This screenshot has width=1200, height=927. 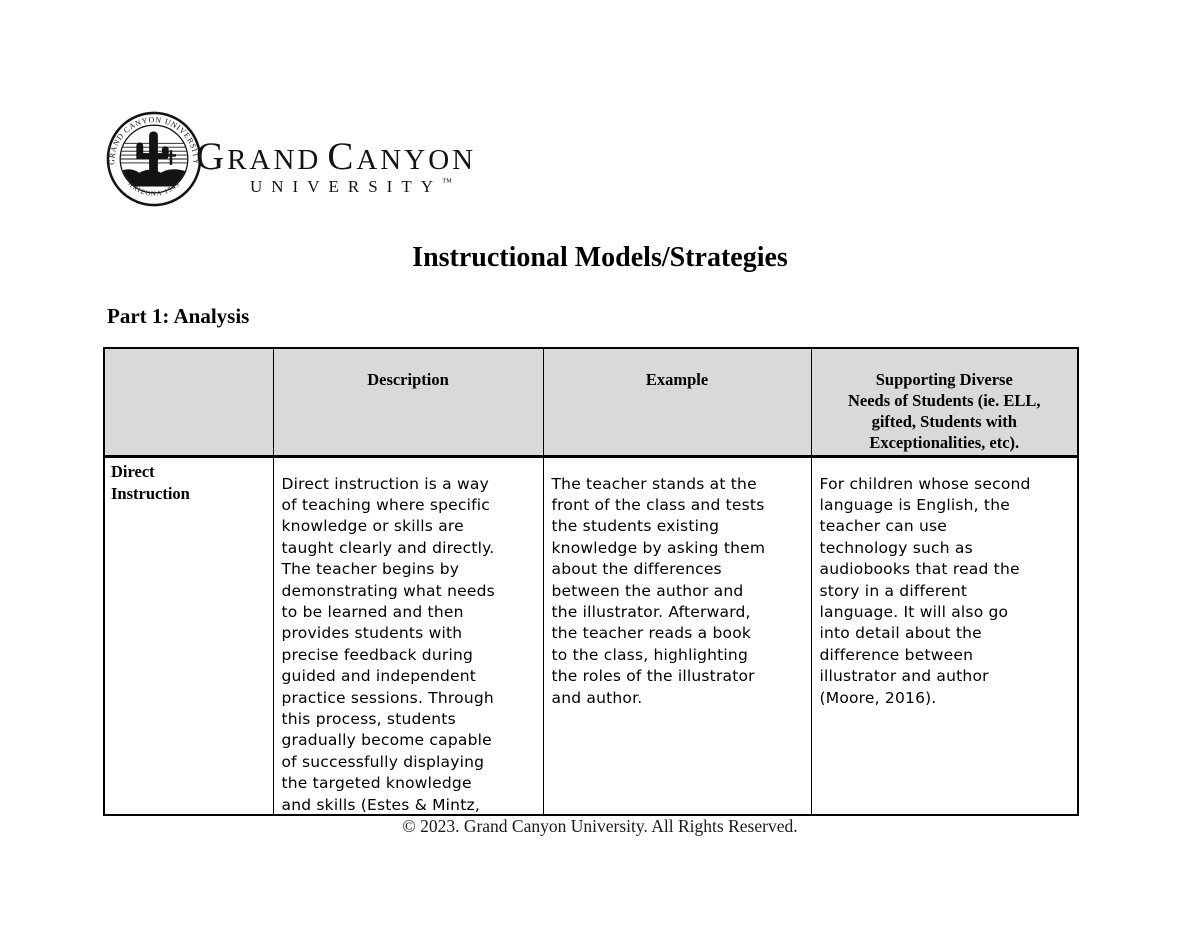 What do you see at coordinates (188, 635) in the screenshot?
I see `row-label-cell: Direct Instruction` at bounding box center [188, 635].